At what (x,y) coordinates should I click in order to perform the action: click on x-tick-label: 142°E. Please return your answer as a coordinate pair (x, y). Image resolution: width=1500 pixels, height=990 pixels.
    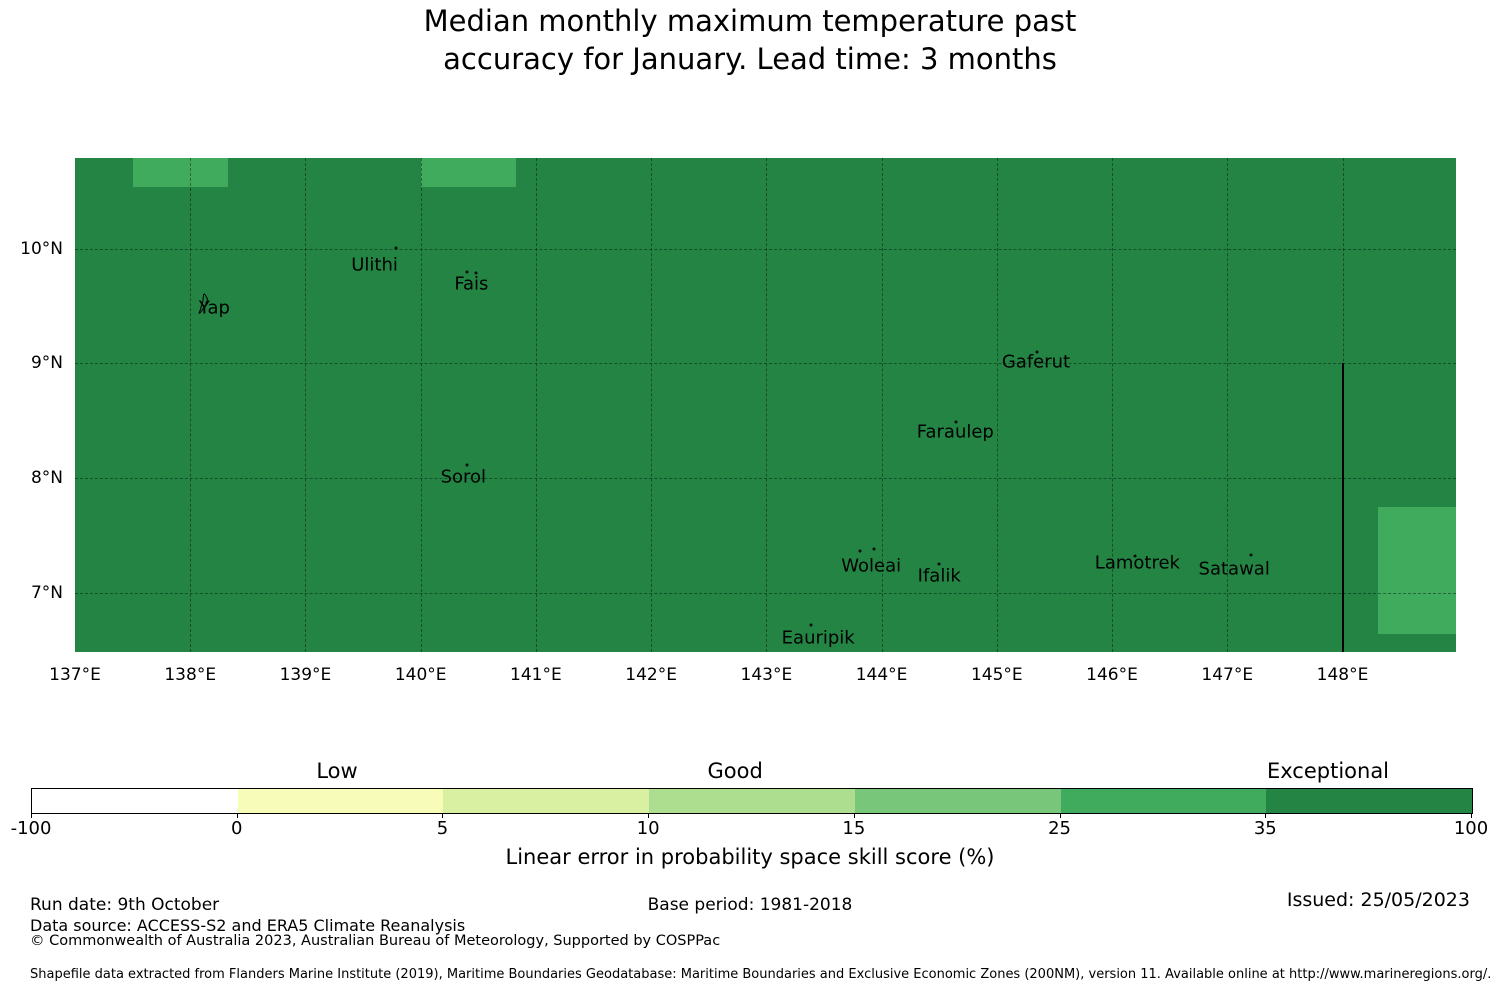
    Looking at the image, I should click on (651, 675).